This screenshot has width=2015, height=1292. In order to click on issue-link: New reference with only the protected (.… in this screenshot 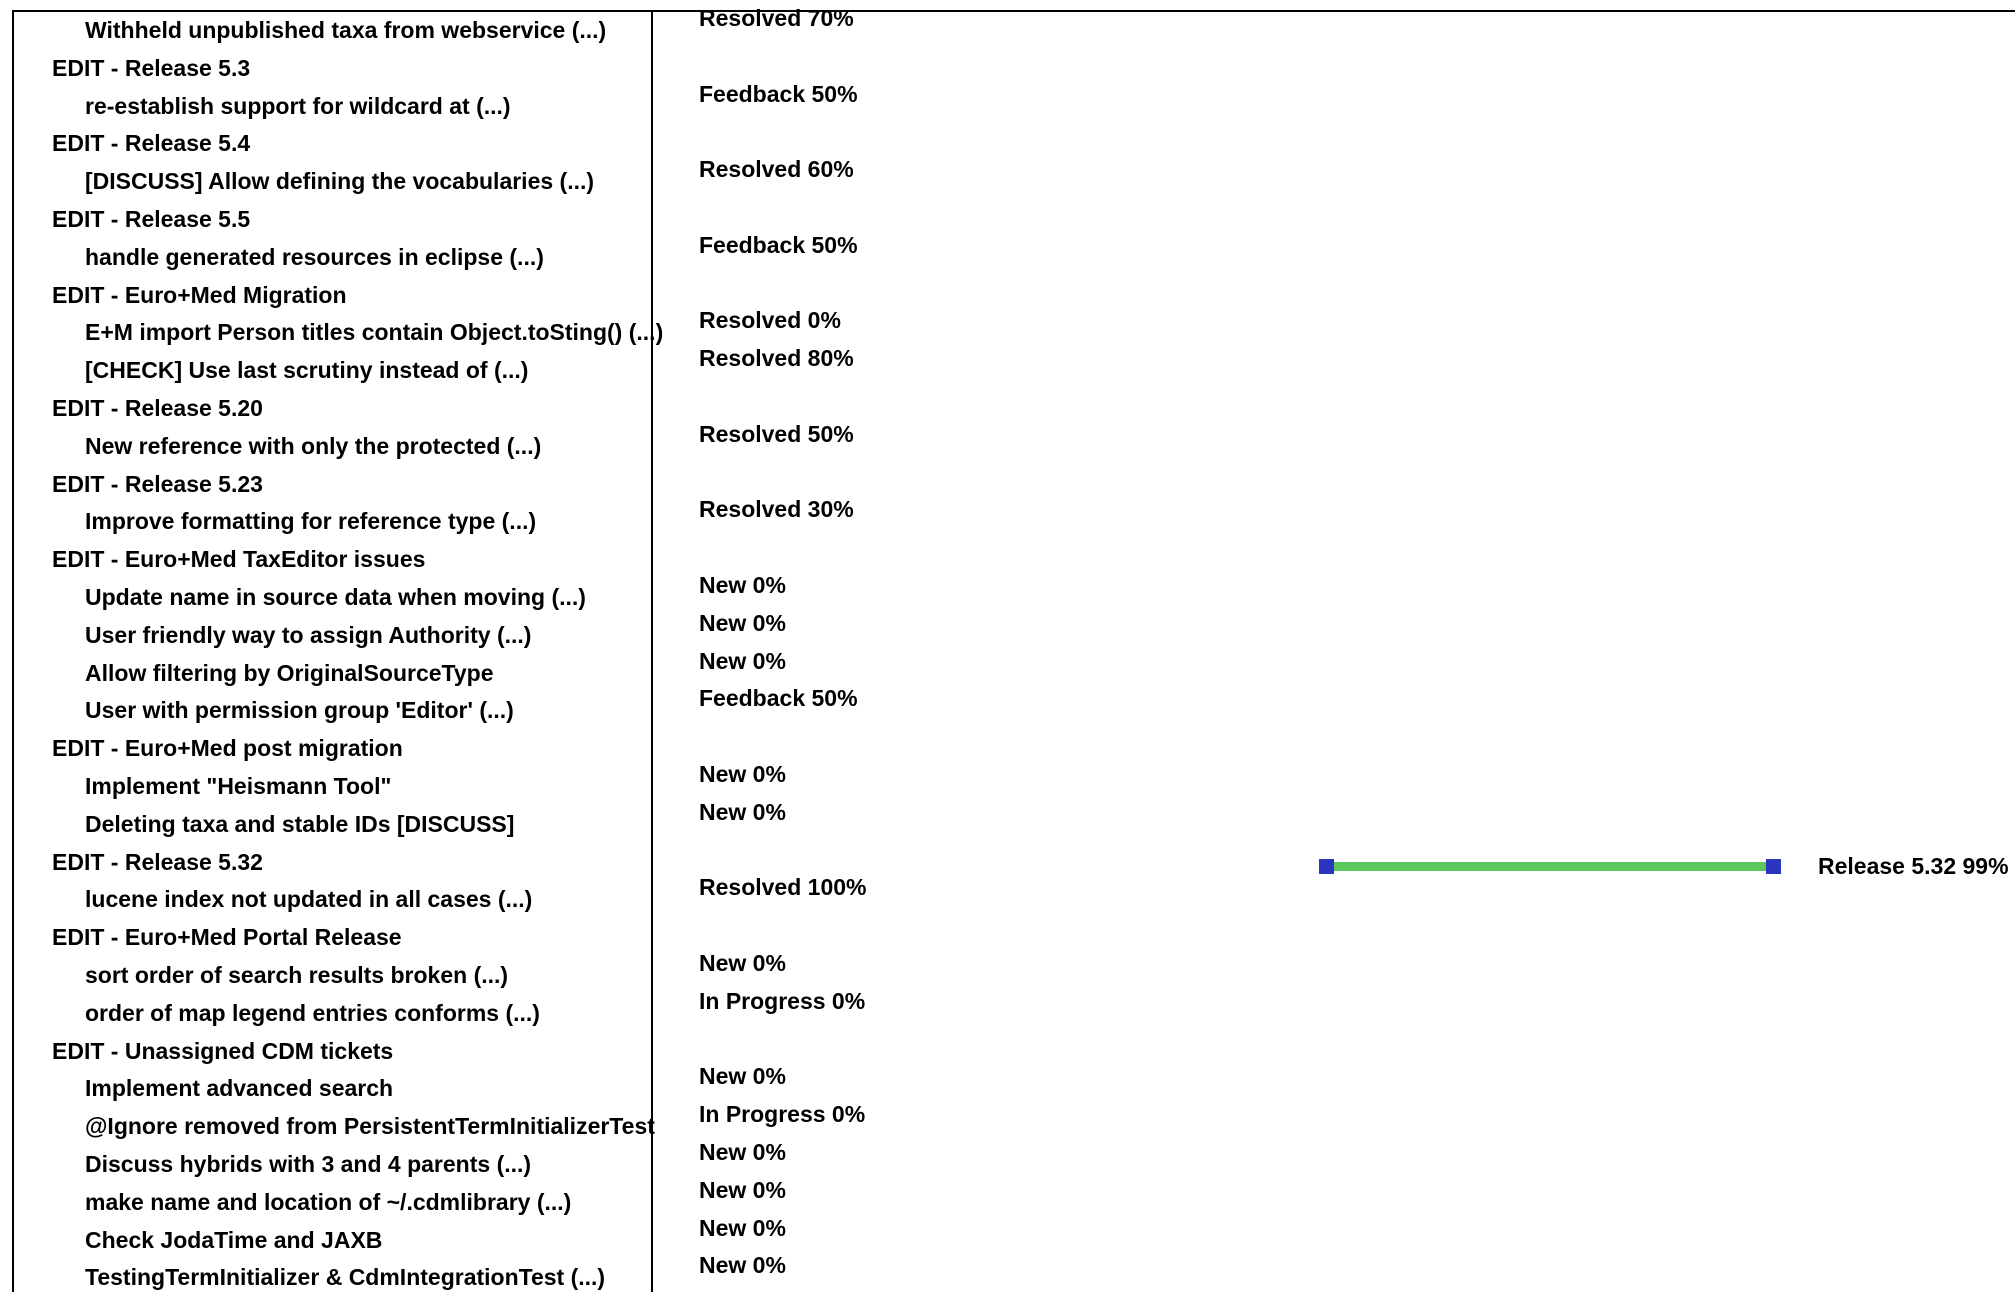, I will do `click(313, 445)`.